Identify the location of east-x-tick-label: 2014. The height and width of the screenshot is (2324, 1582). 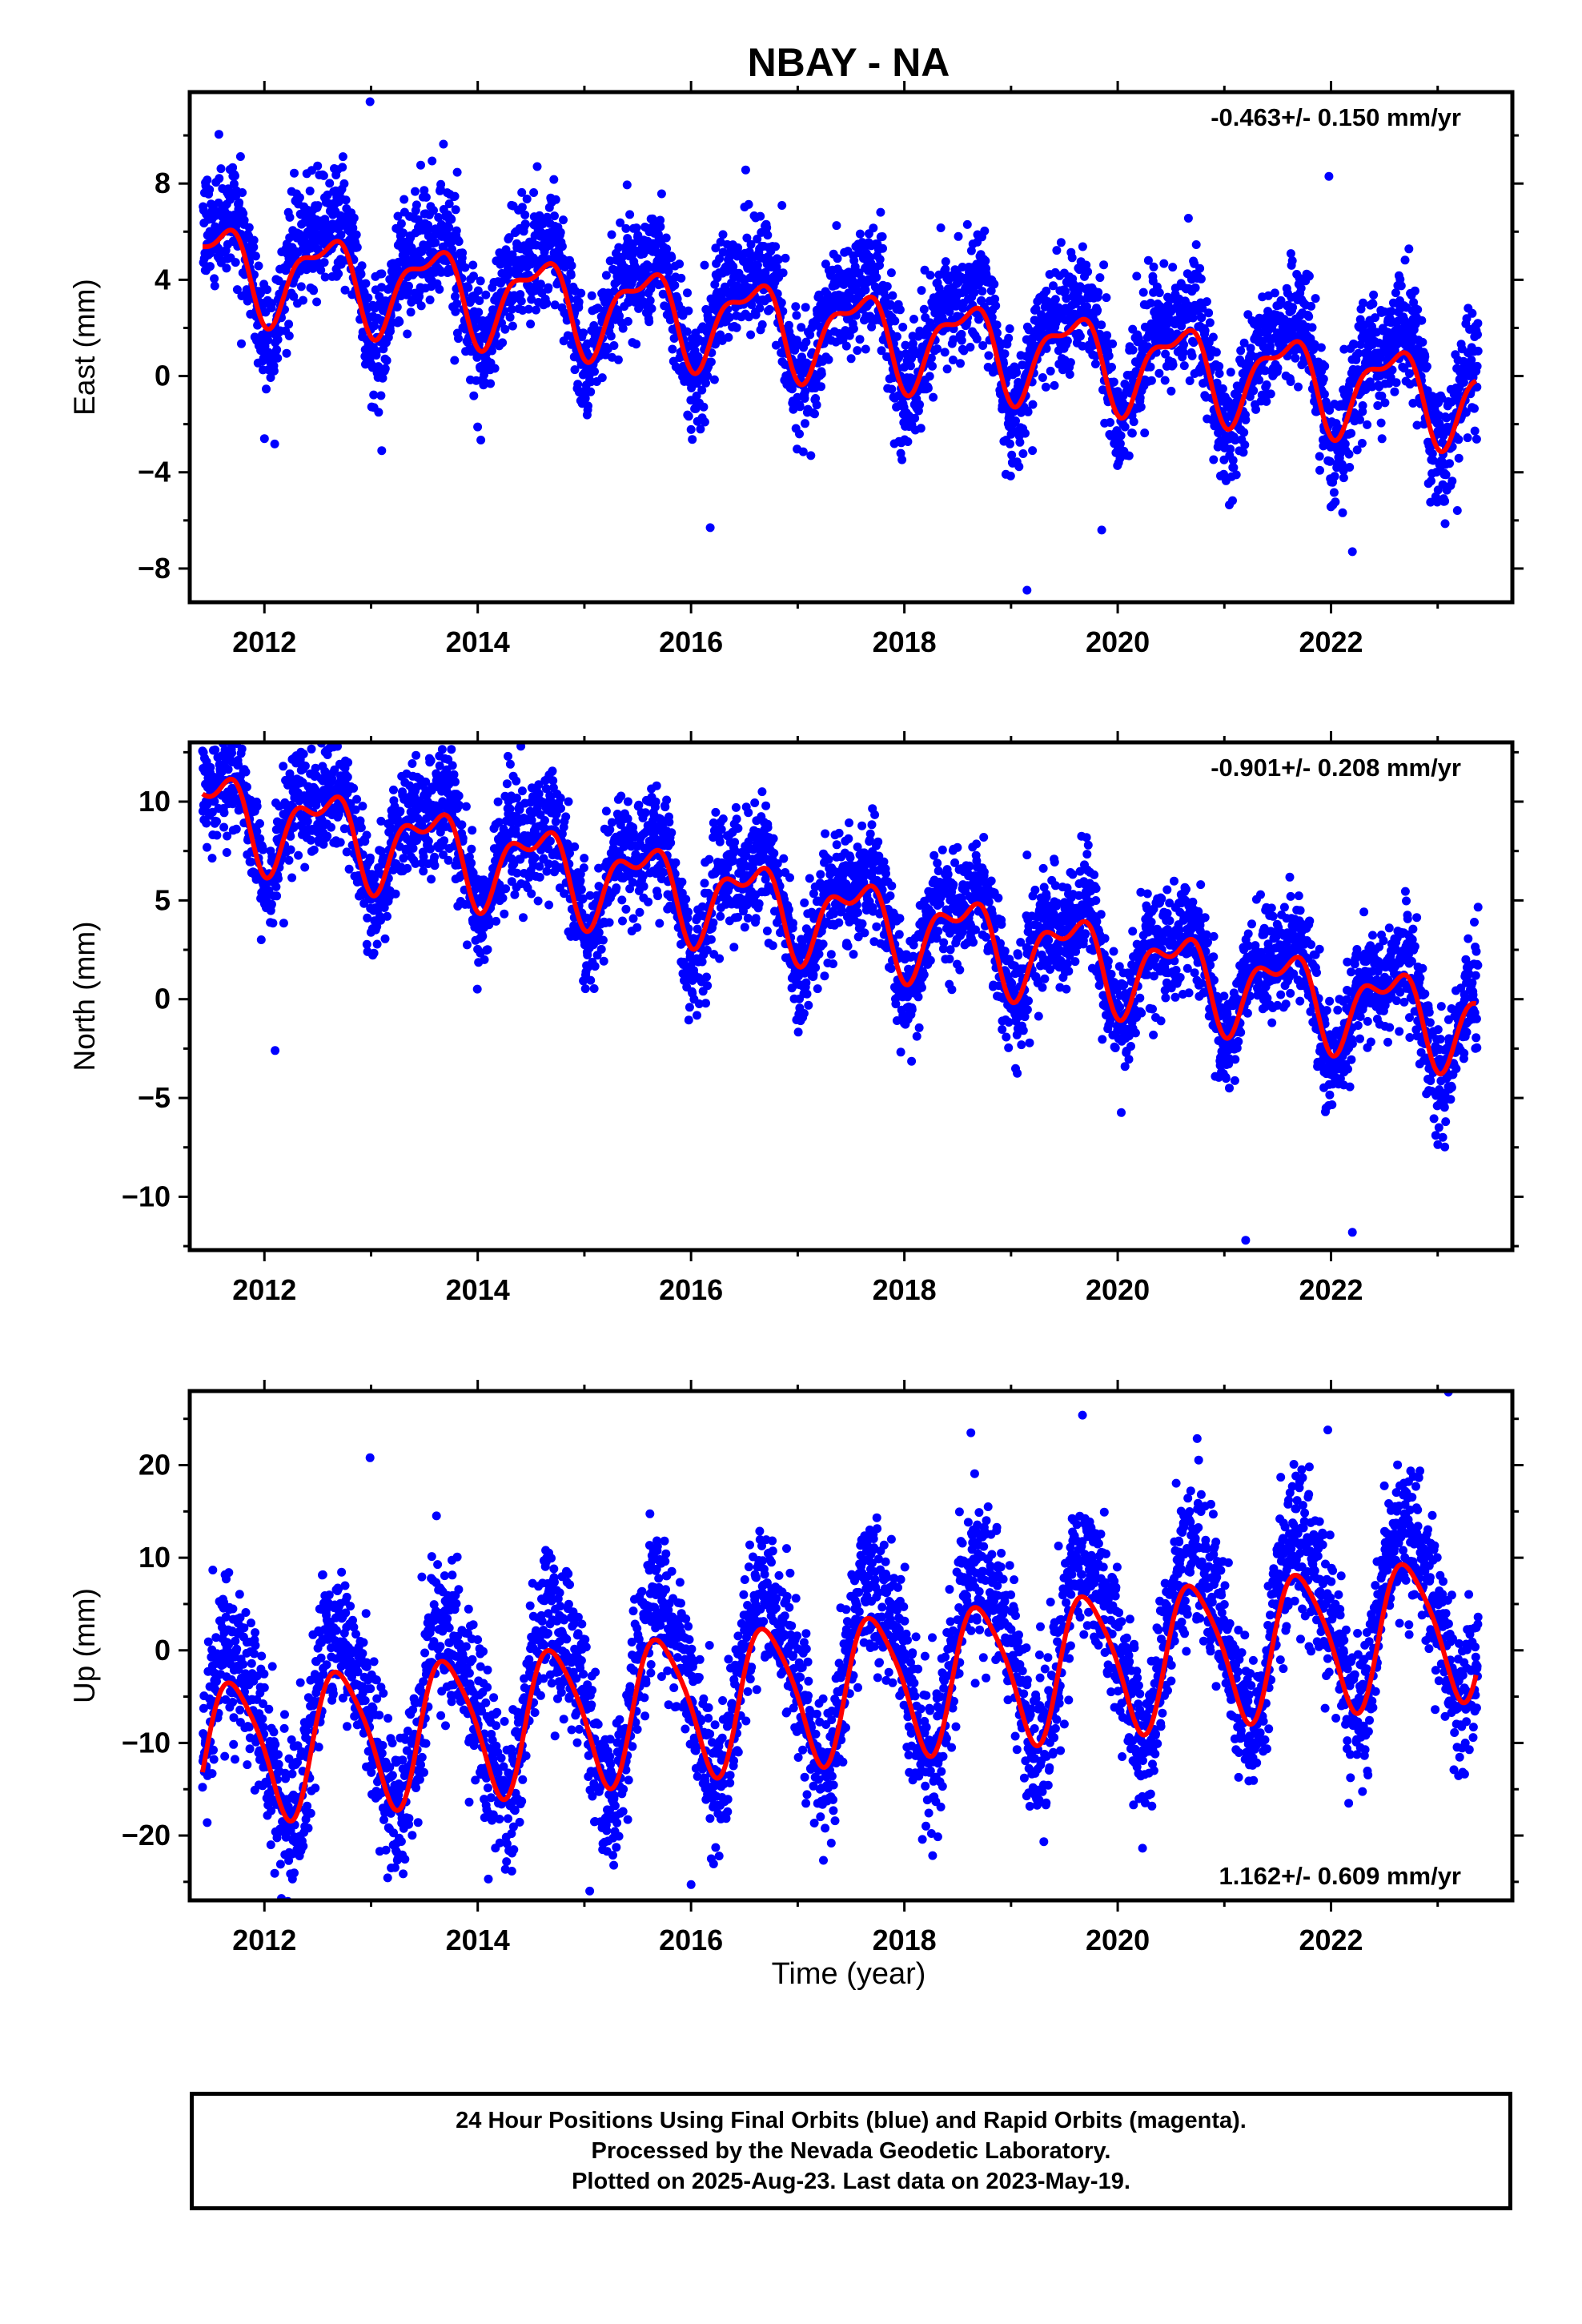
(478, 641).